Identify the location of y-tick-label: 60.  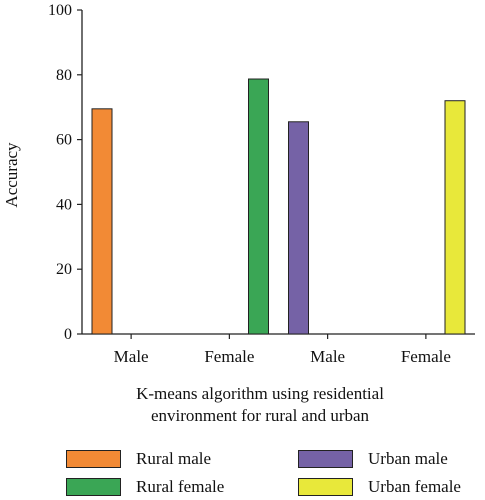
(64, 140).